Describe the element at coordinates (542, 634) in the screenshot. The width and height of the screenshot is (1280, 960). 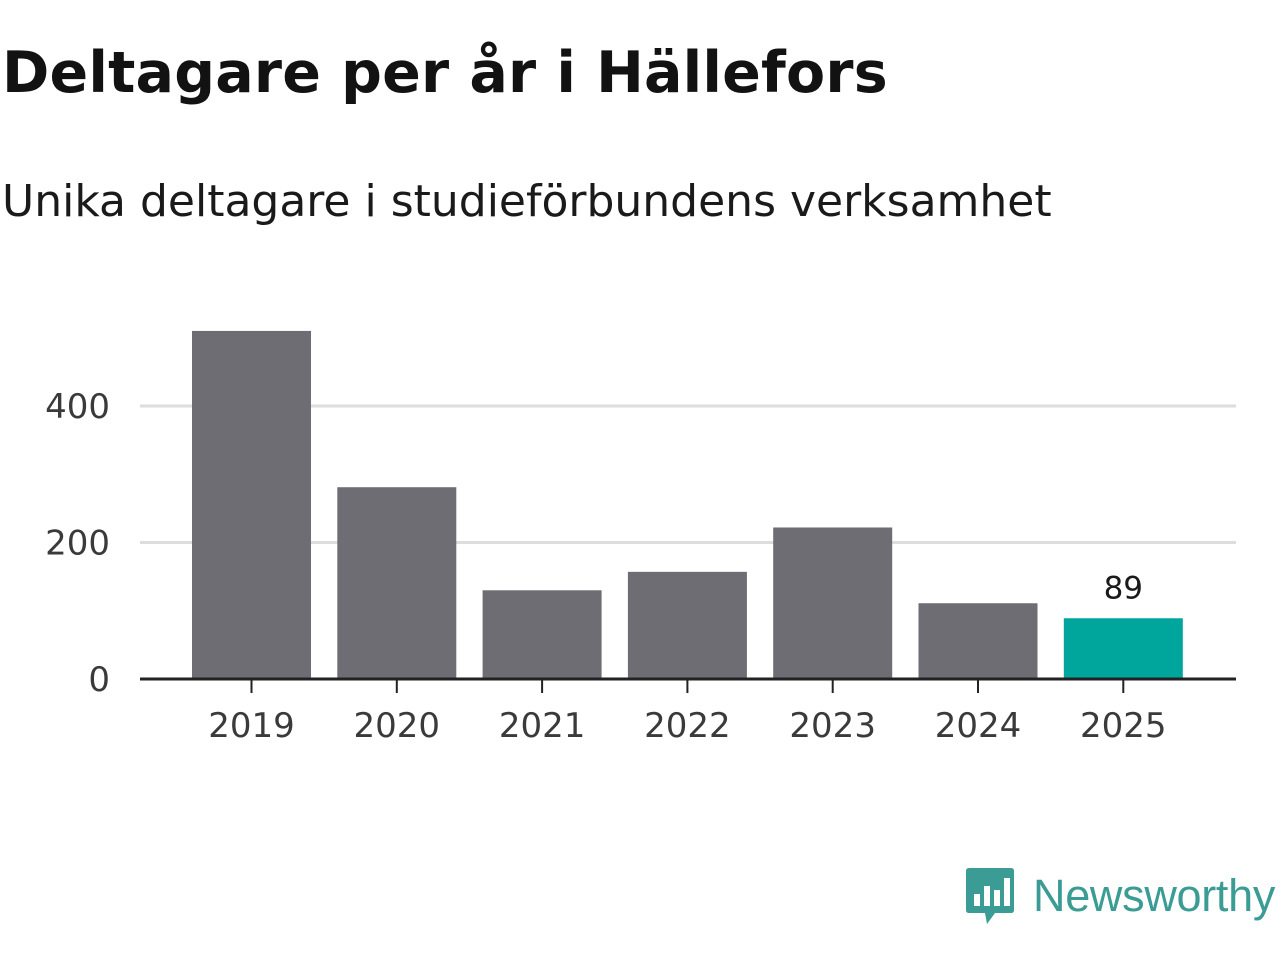
I see `bar-2021` at that location.